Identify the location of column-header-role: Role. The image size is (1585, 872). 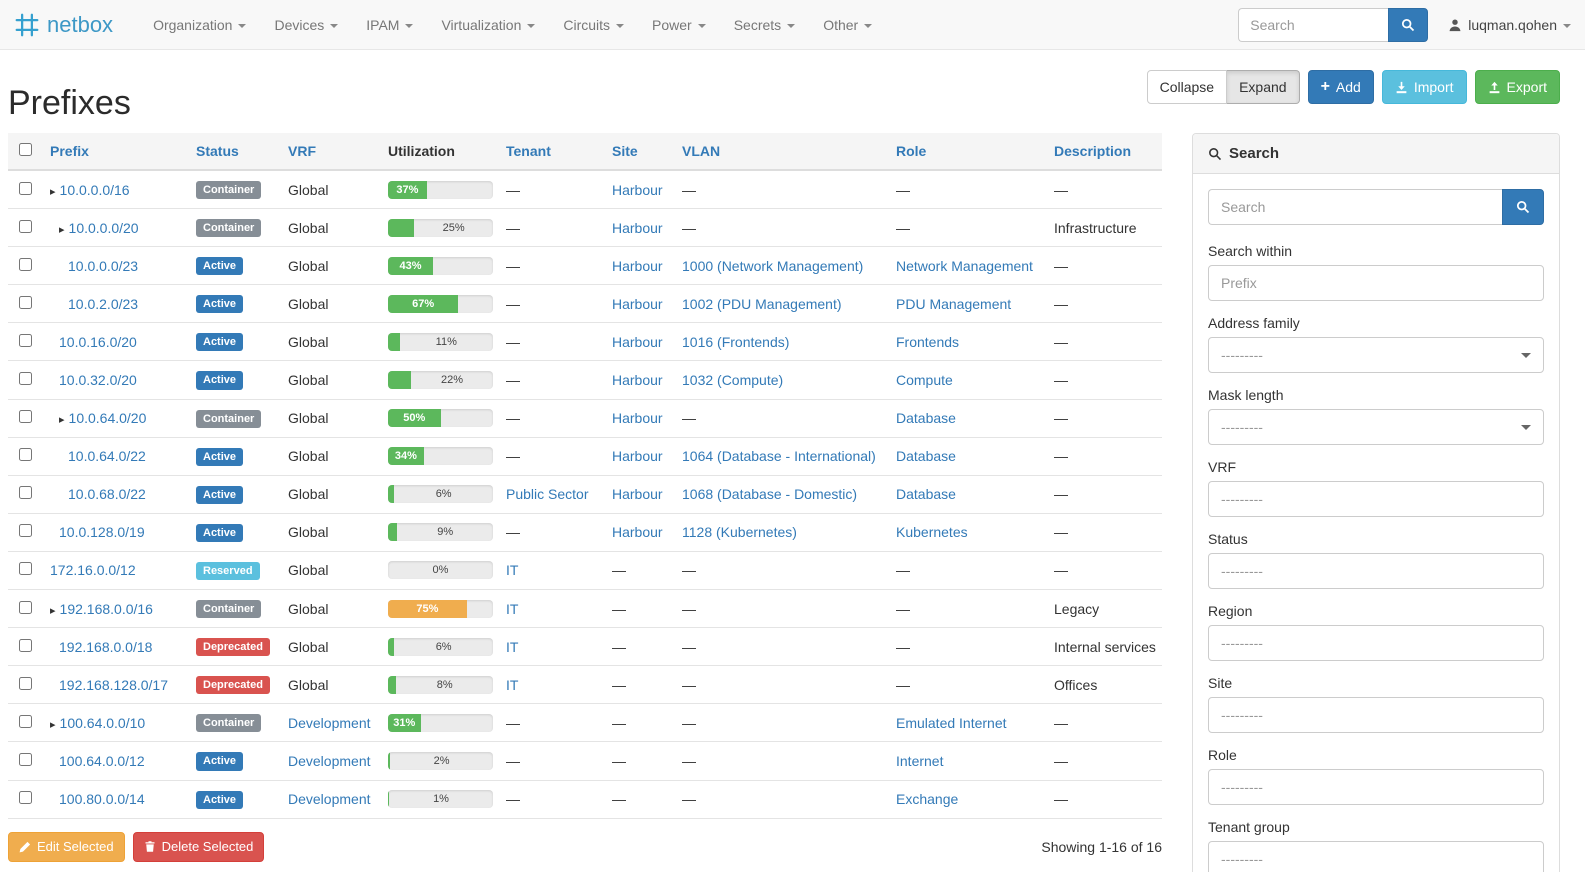
(967, 152).